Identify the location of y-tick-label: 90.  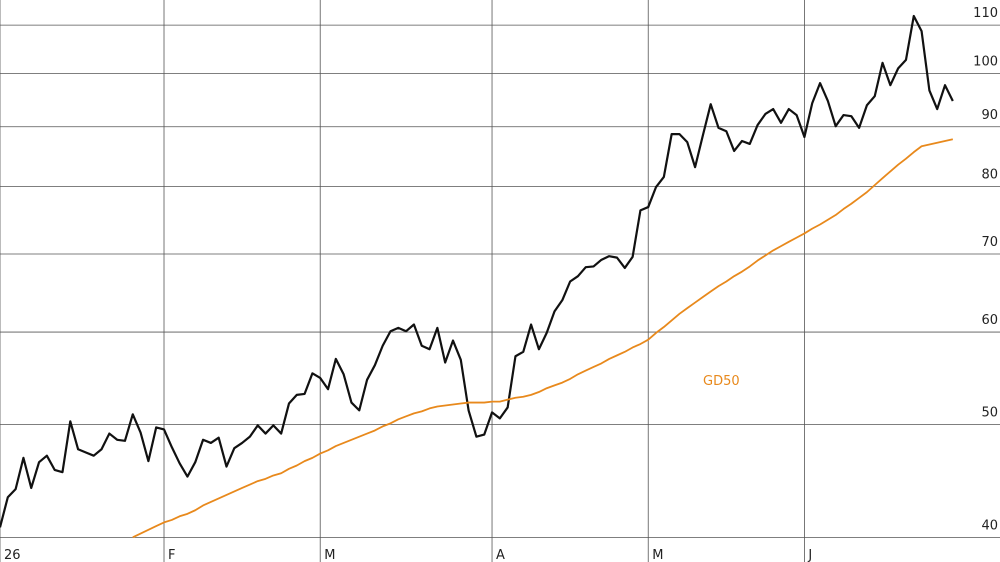
(989, 115).